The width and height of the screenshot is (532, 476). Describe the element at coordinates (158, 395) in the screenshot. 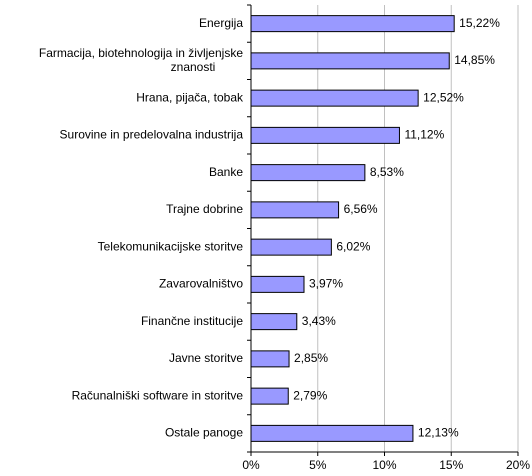

I see `y-tick-label: Računalniški software in storitve` at that location.